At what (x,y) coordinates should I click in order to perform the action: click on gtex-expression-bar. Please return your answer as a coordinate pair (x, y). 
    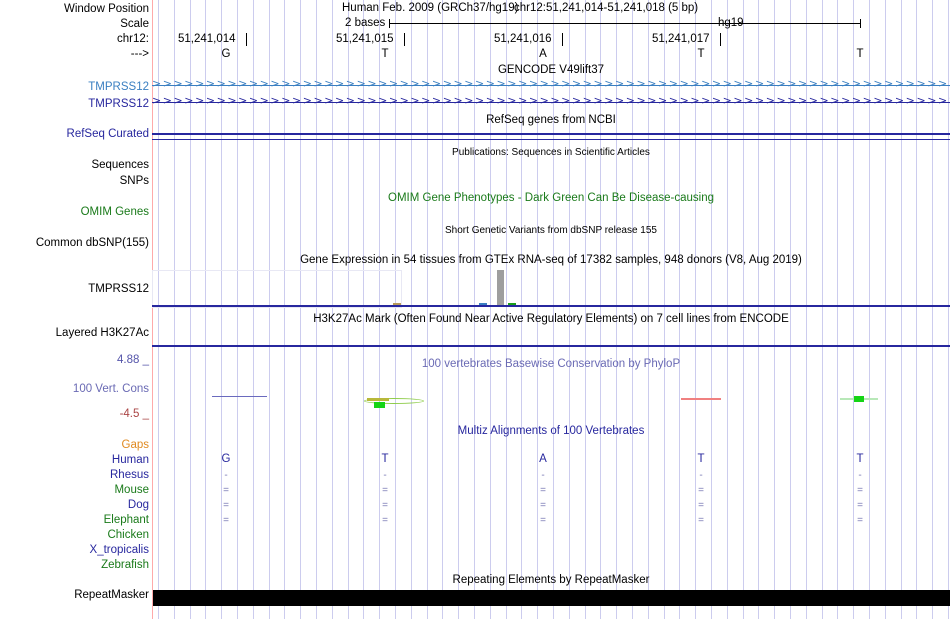
    Looking at the image, I should click on (500, 287).